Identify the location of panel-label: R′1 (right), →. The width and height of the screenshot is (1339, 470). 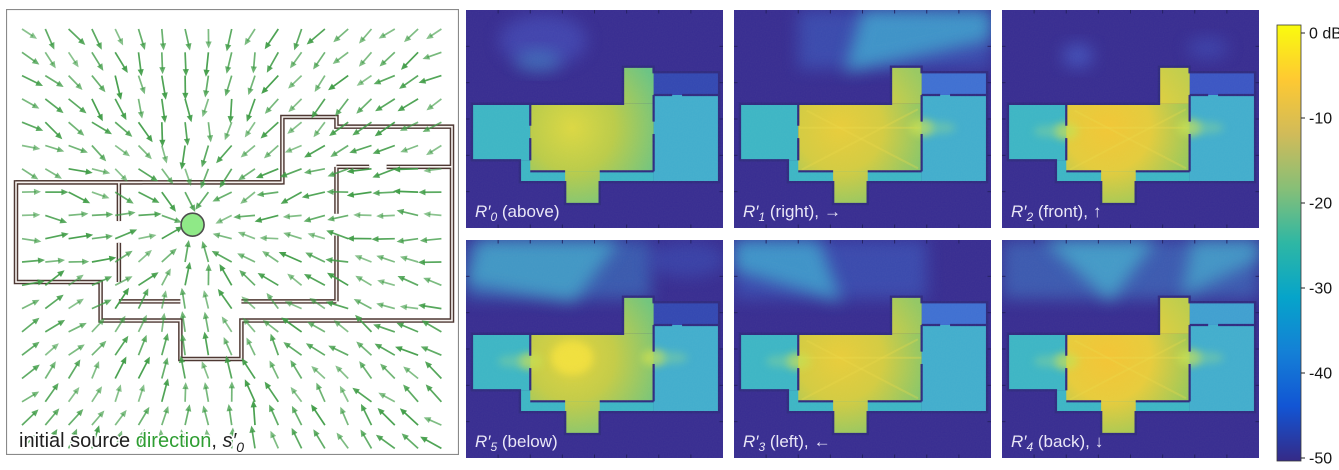
(792, 213).